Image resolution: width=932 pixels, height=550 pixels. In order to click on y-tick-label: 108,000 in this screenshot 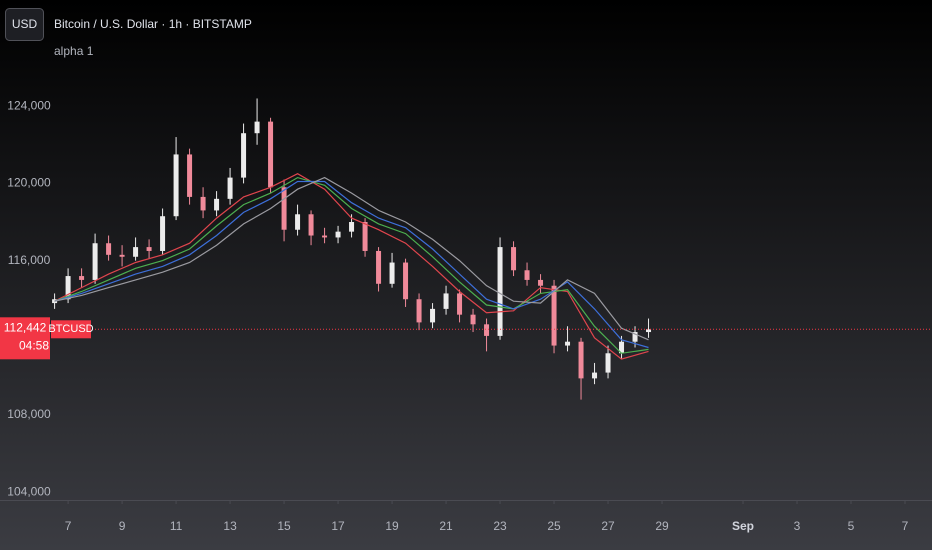, I will do `click(29, 414)`.